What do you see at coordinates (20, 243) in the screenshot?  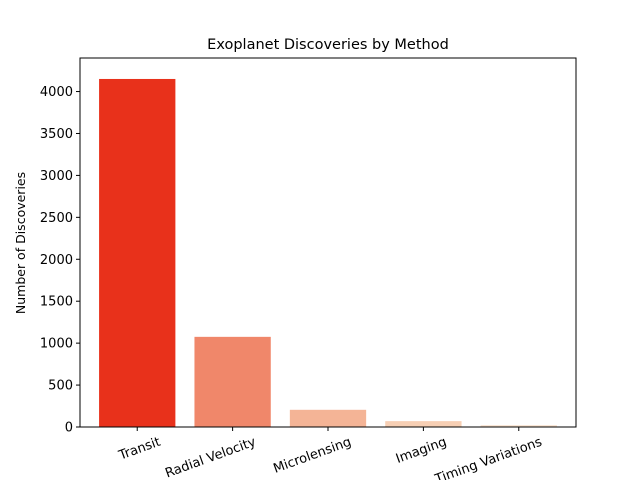 I see `y-axis-label: Number of Discoveries` at bounding box center [20, 243].